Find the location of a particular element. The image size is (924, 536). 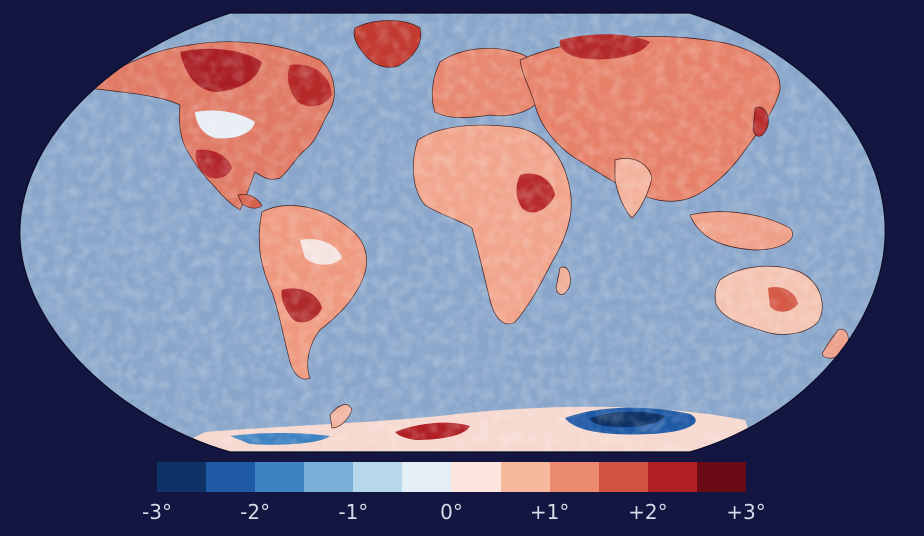

colorbar-tick-label: -1° is located at coordinates (353, 512).